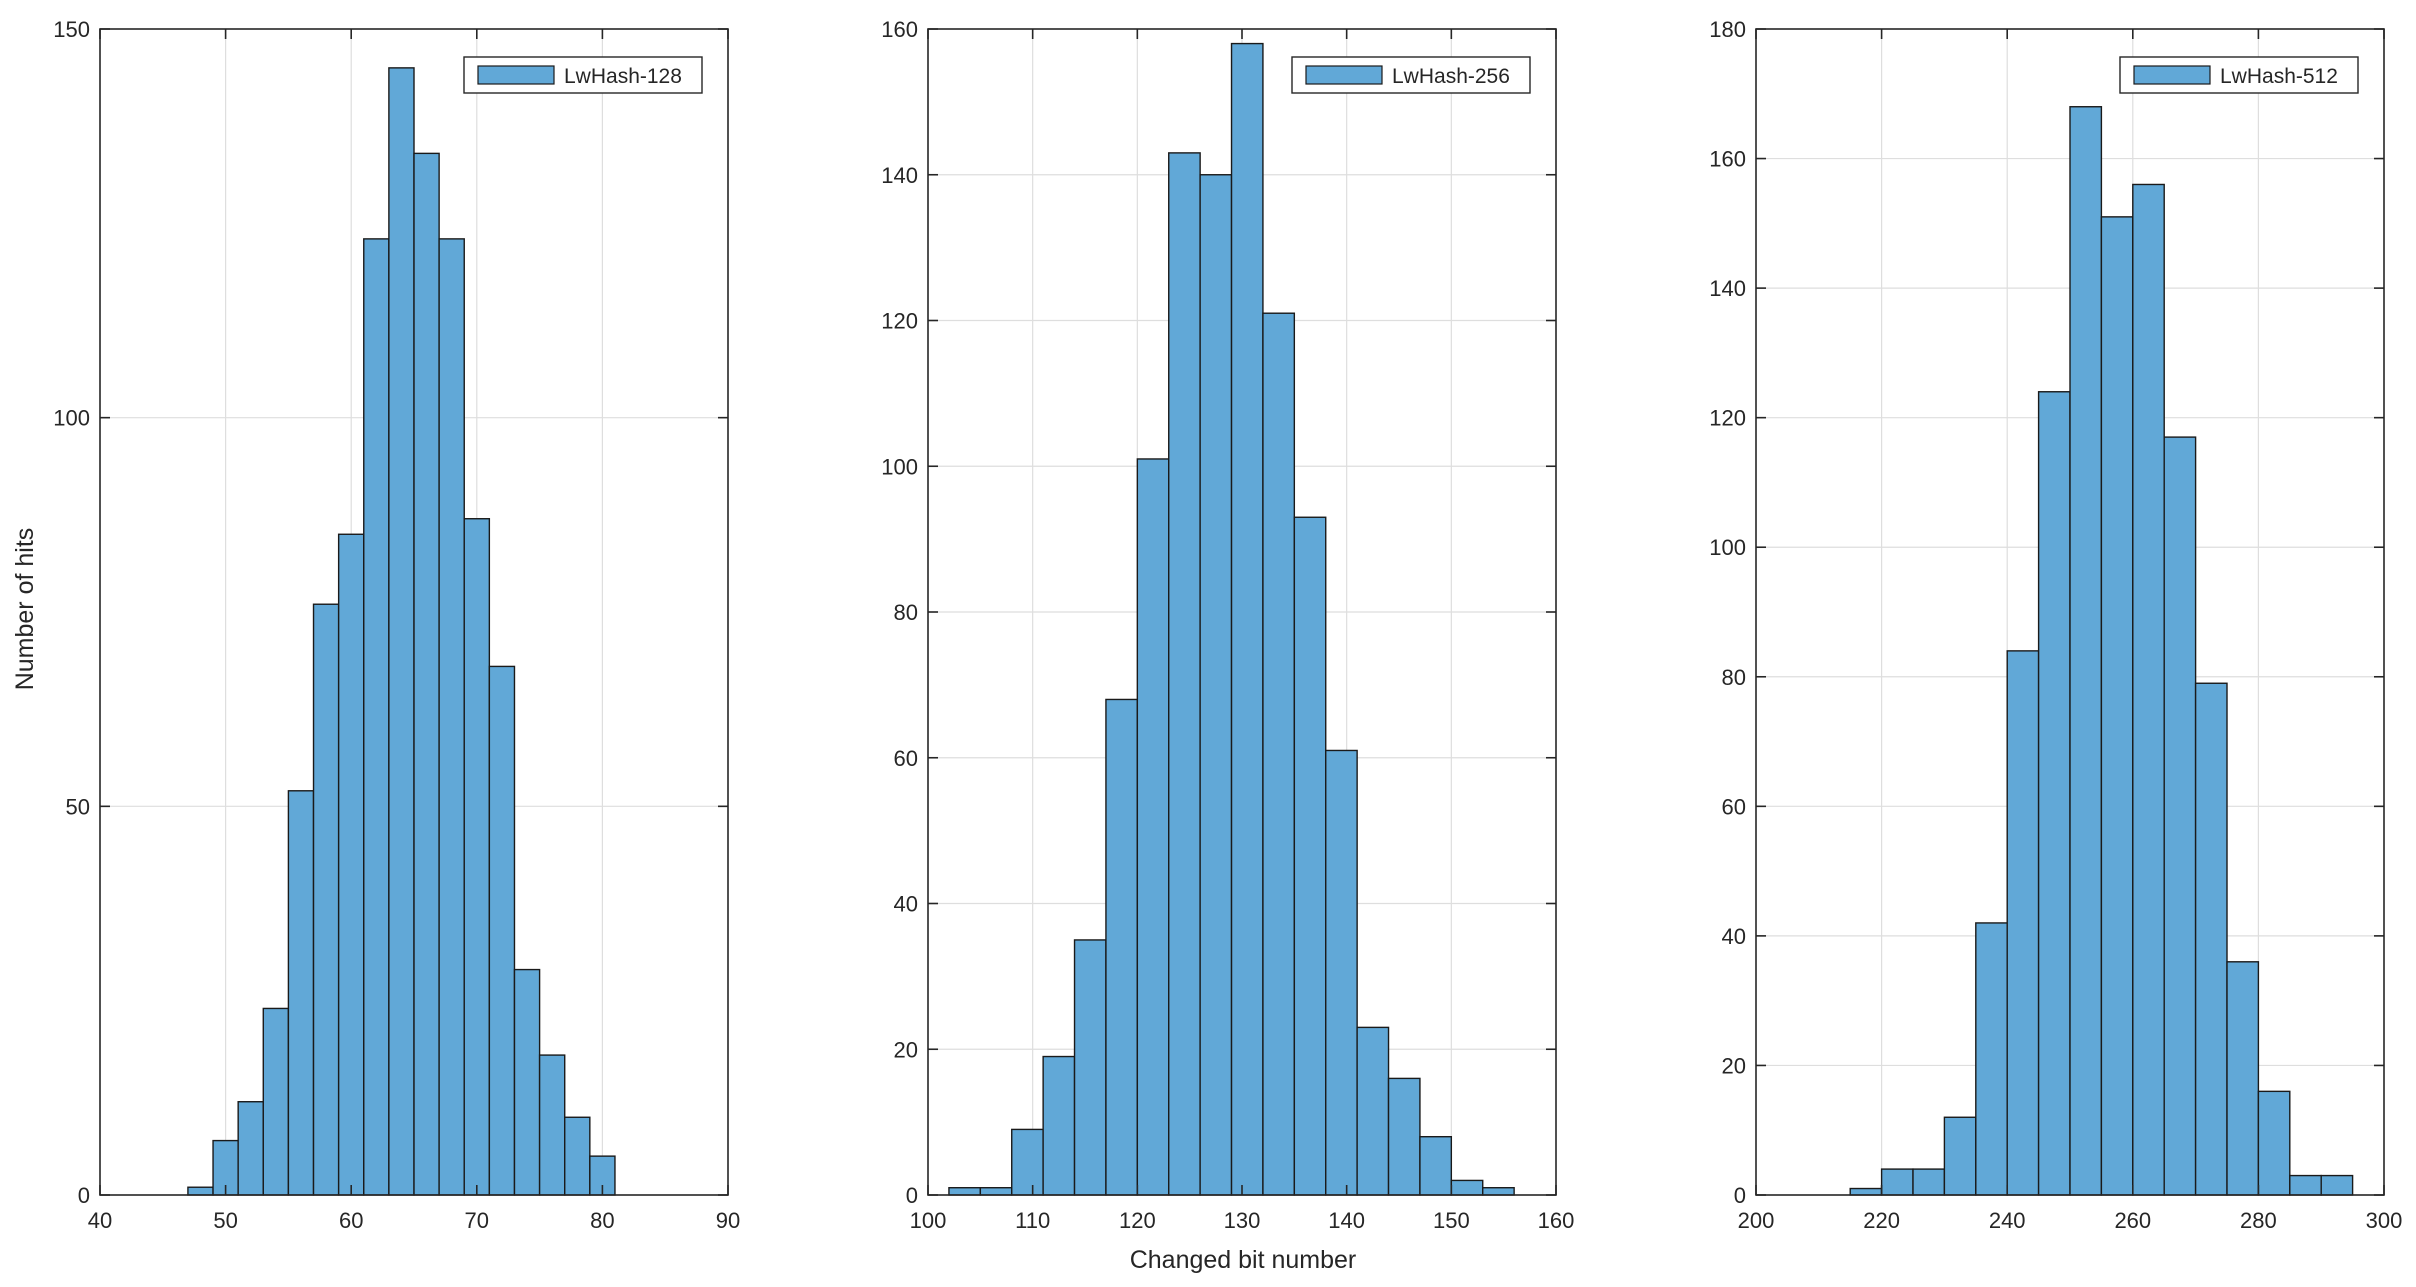 The height and width of the screenshot is (1287, 2416). What do you see at coordinates (1346, 1220) in the screenshot?
I see `x-tick-label: 140` at bounding box center [1346, 1220].